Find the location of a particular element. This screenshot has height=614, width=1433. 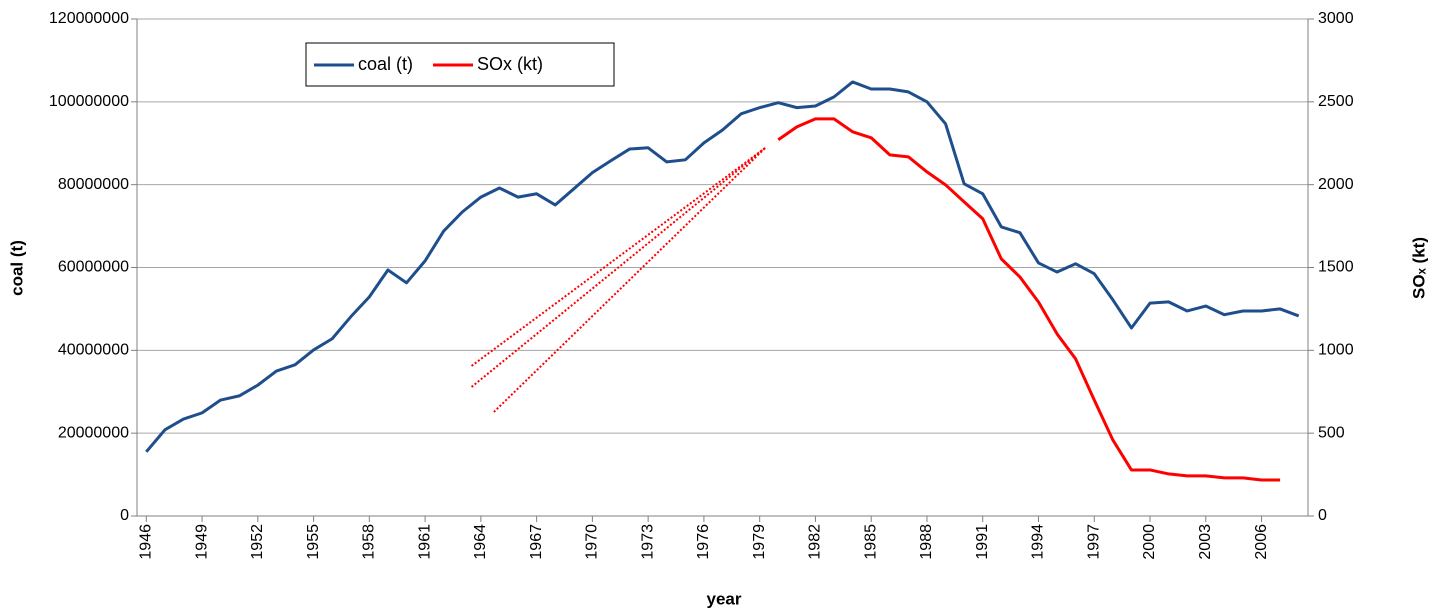

x-tick-label: 1985 is located at coordinates (870, 542).